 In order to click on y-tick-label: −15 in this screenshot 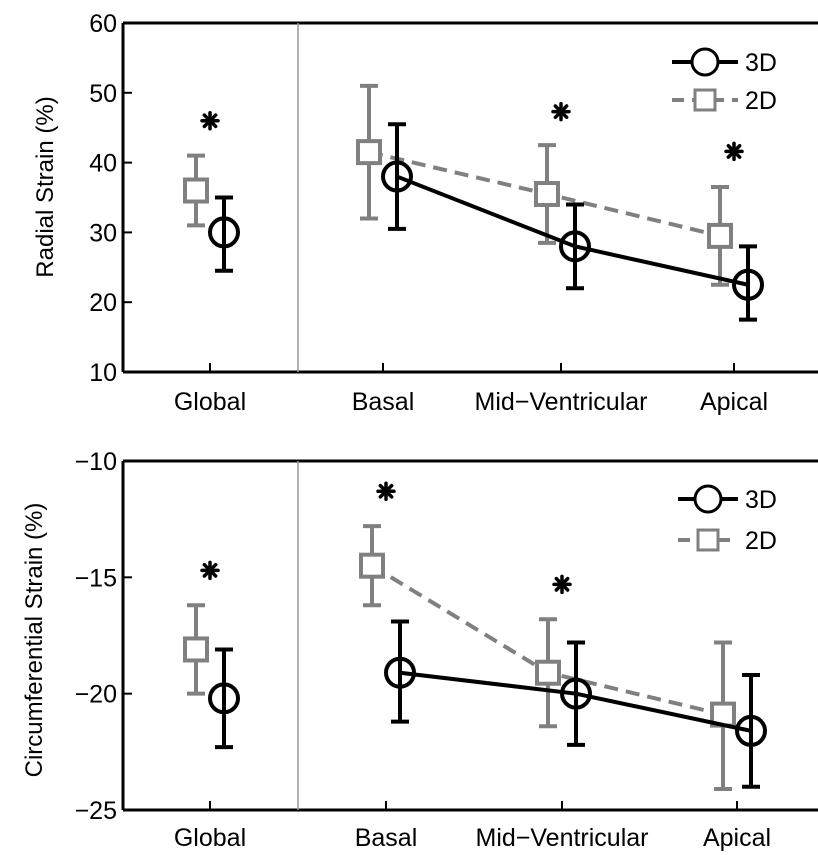, I will do `click(96, 578)`.